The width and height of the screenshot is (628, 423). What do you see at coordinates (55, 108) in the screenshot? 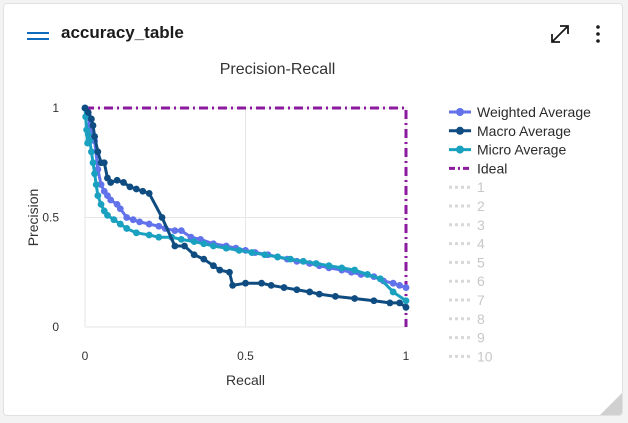
I see `y-tick-label: 1` at bounding box center [55, 108].